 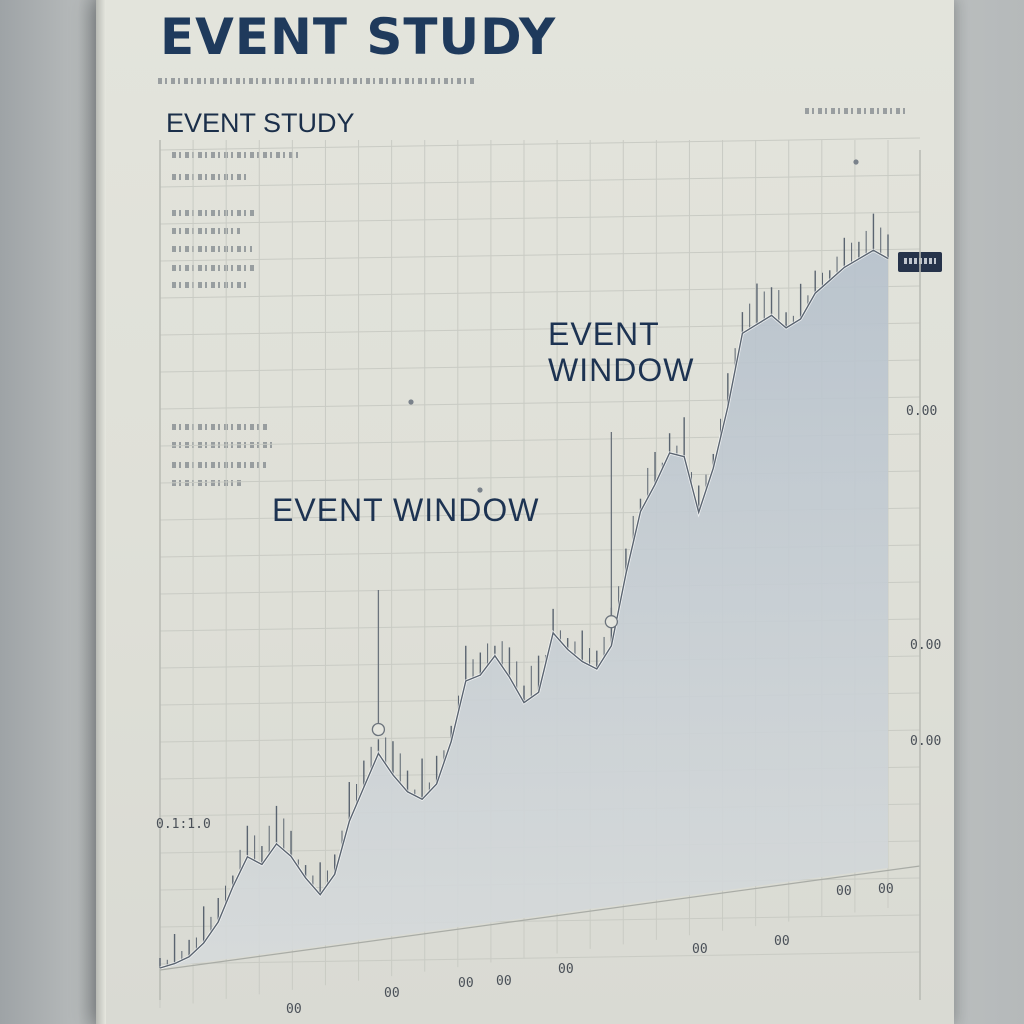 I want to click on chart-subtitle: EVENT STUDY, so click(x=260, y=123).